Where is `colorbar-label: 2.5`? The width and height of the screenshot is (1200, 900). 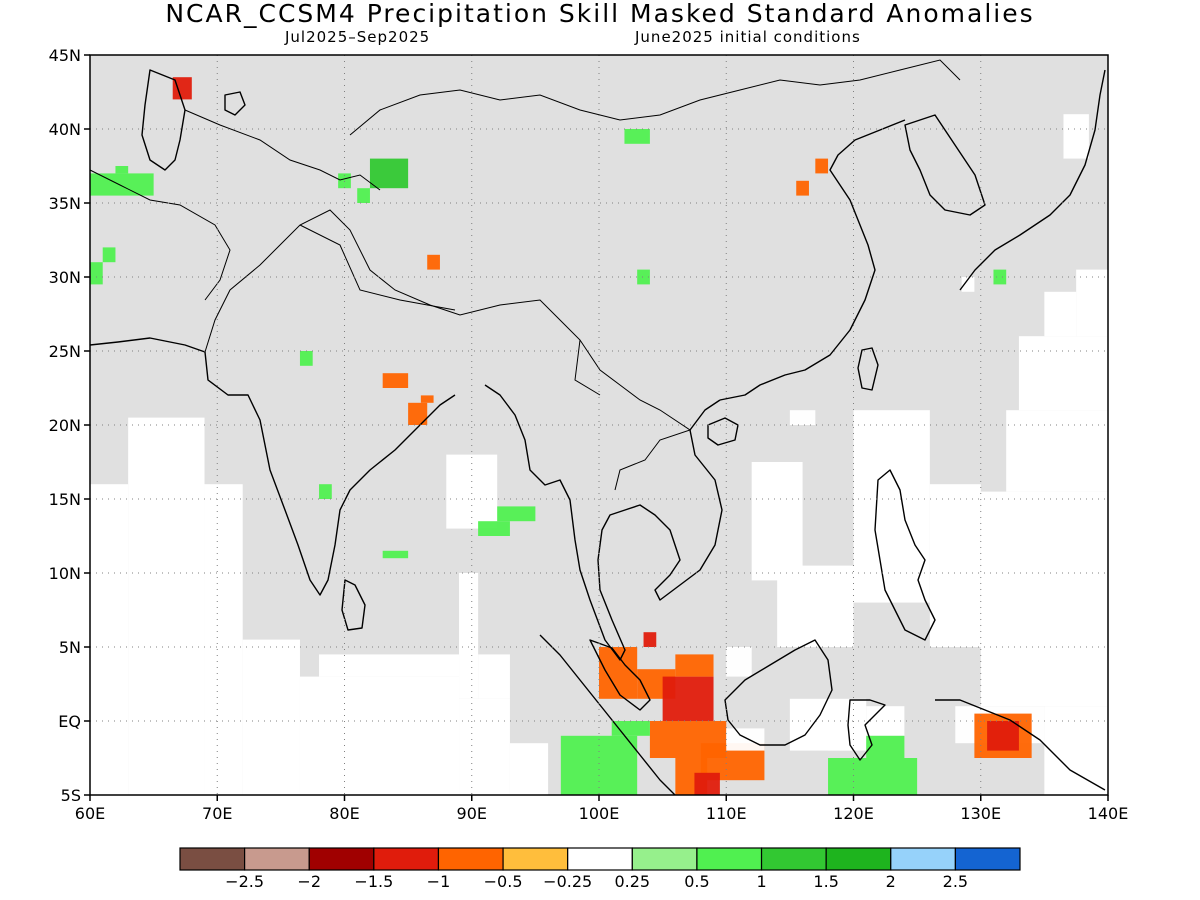 colorbar-label: 2.5 is located at coordinates (955, 881).